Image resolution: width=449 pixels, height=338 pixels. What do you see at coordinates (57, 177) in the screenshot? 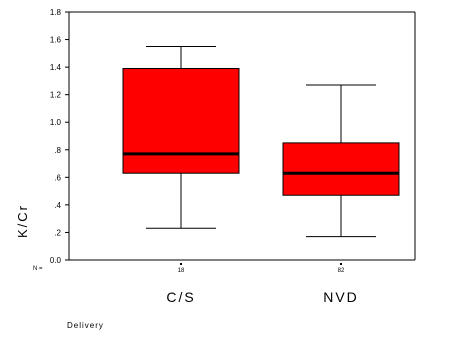
I see `y-tick-label: .6` at bounding box center [57, 177].